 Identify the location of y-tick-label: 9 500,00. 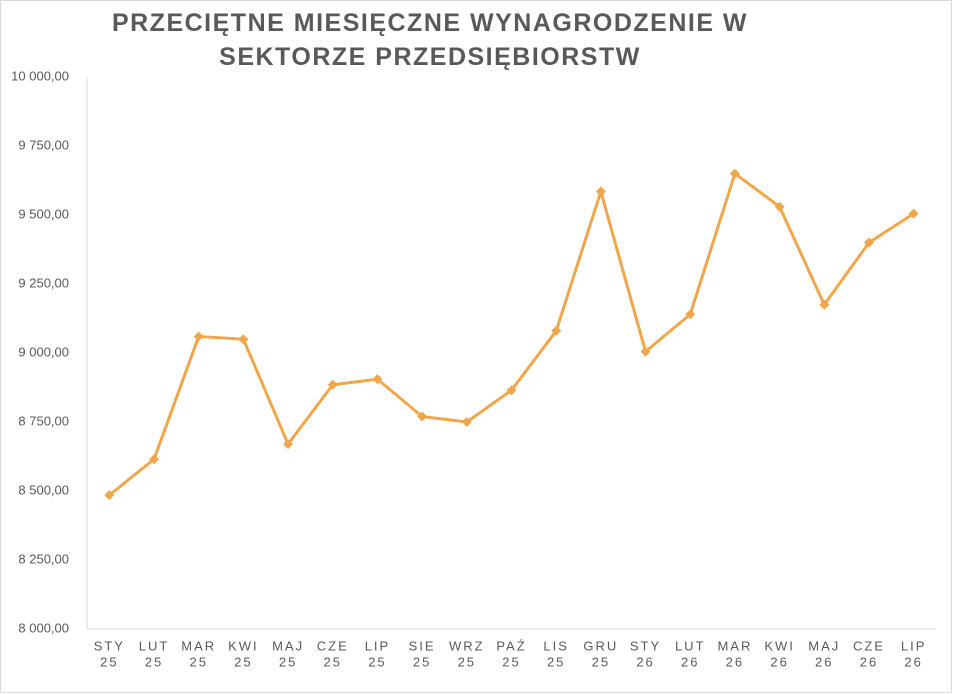
(43, 213).